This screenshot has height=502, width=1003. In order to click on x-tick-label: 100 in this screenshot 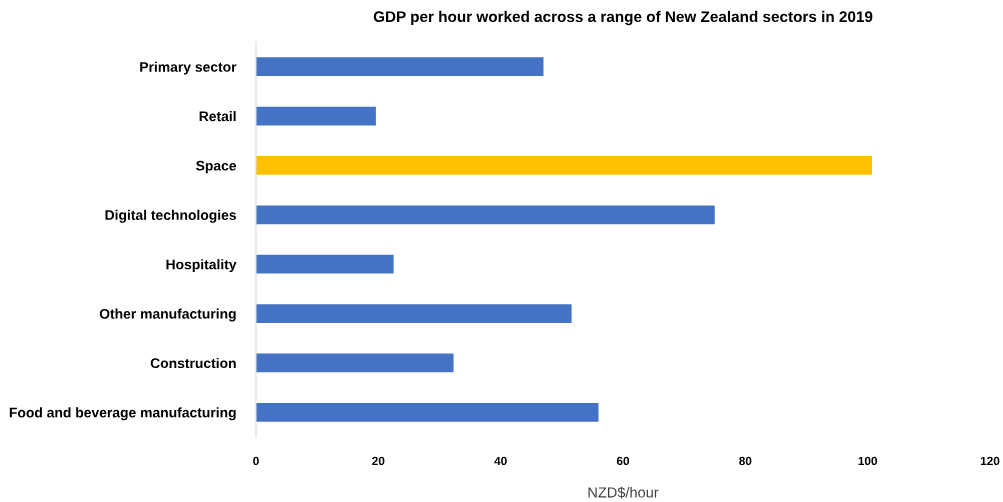, I will do `click(868, 461)`.